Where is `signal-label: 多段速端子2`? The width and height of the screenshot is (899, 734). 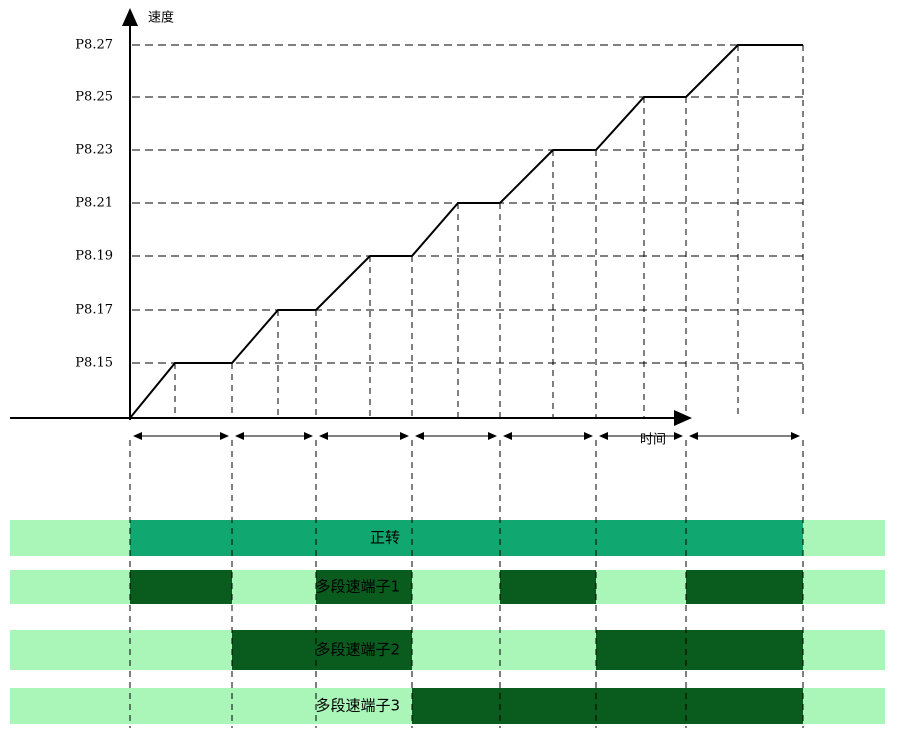
signal-label: 多段速端子2 is located at coordinates (357, 650).